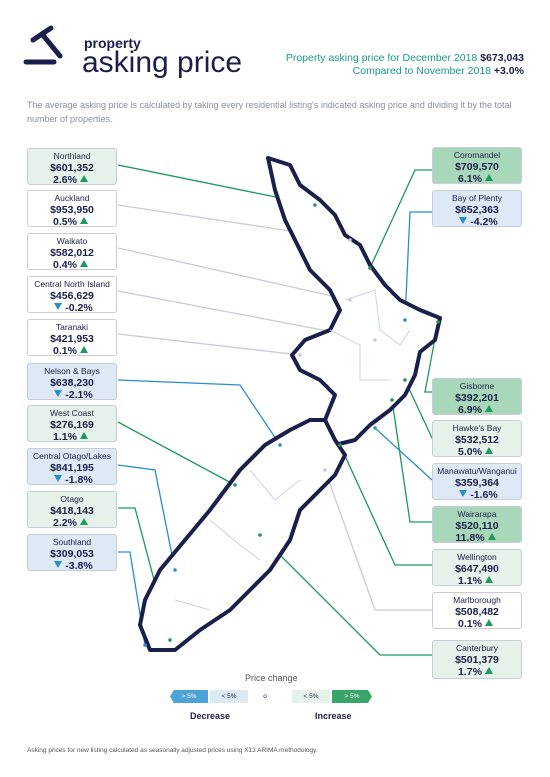  I want to click on region-price: $456,629, so click(72, 296).